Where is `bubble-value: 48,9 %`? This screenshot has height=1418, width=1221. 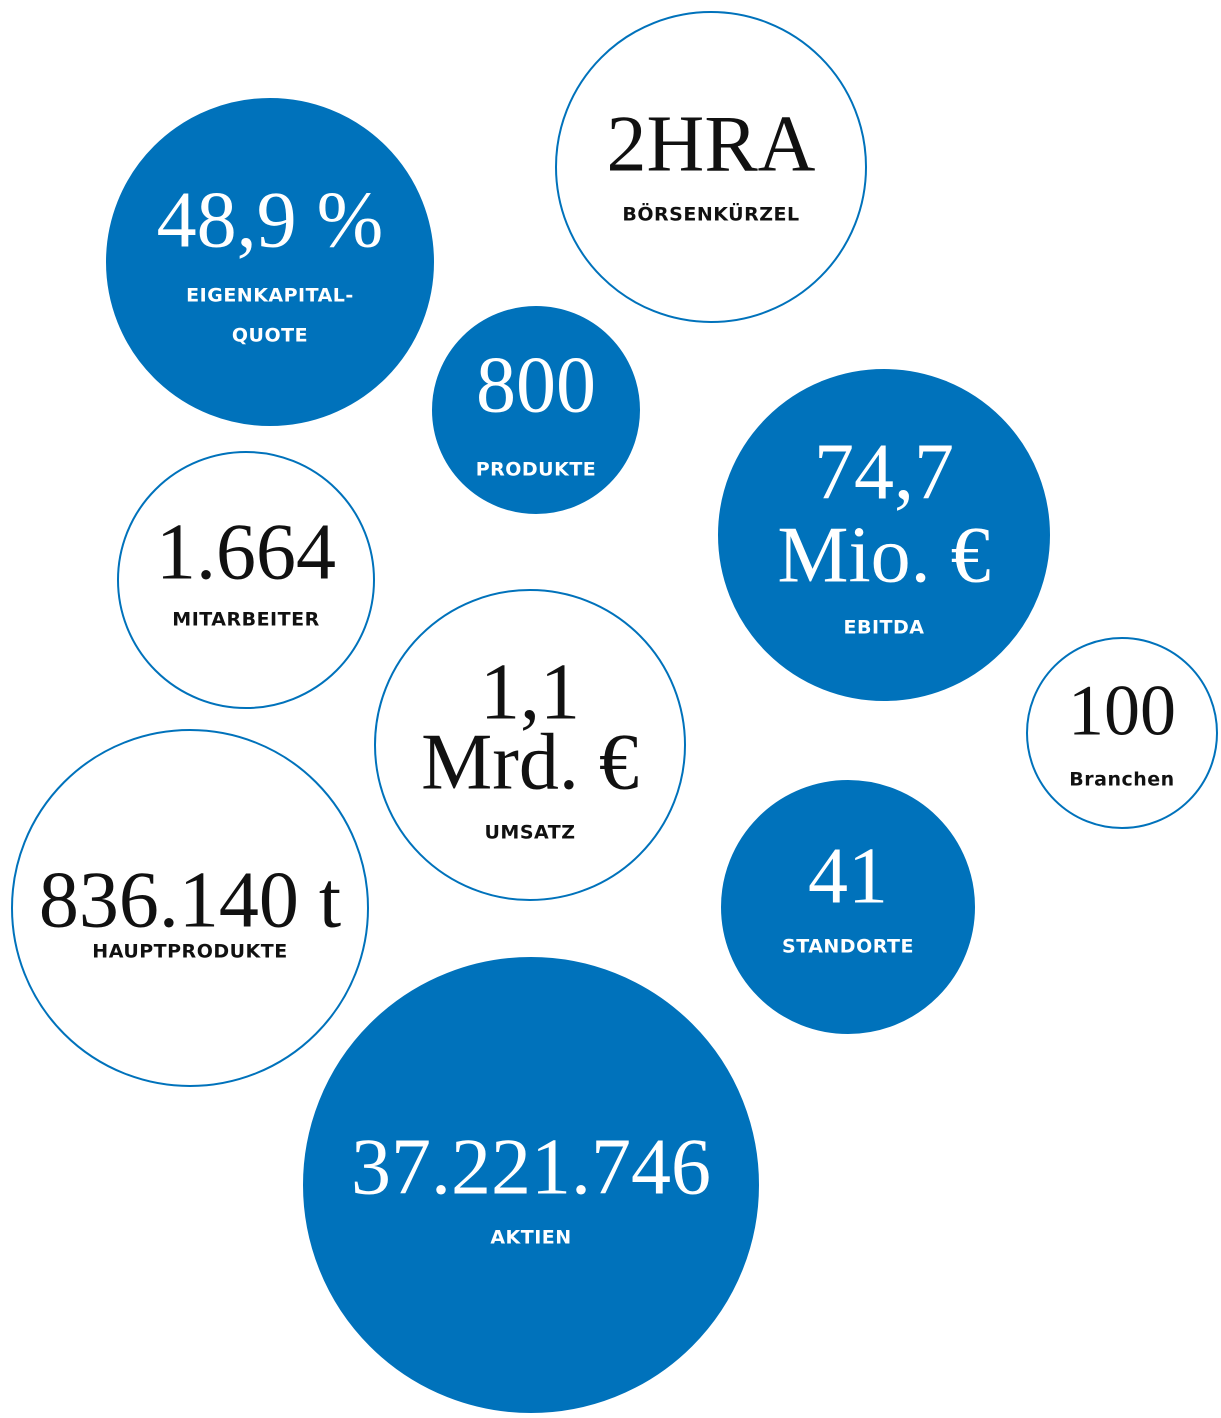 bubble-value: 48,9 % is located at coordinates (270, 220).